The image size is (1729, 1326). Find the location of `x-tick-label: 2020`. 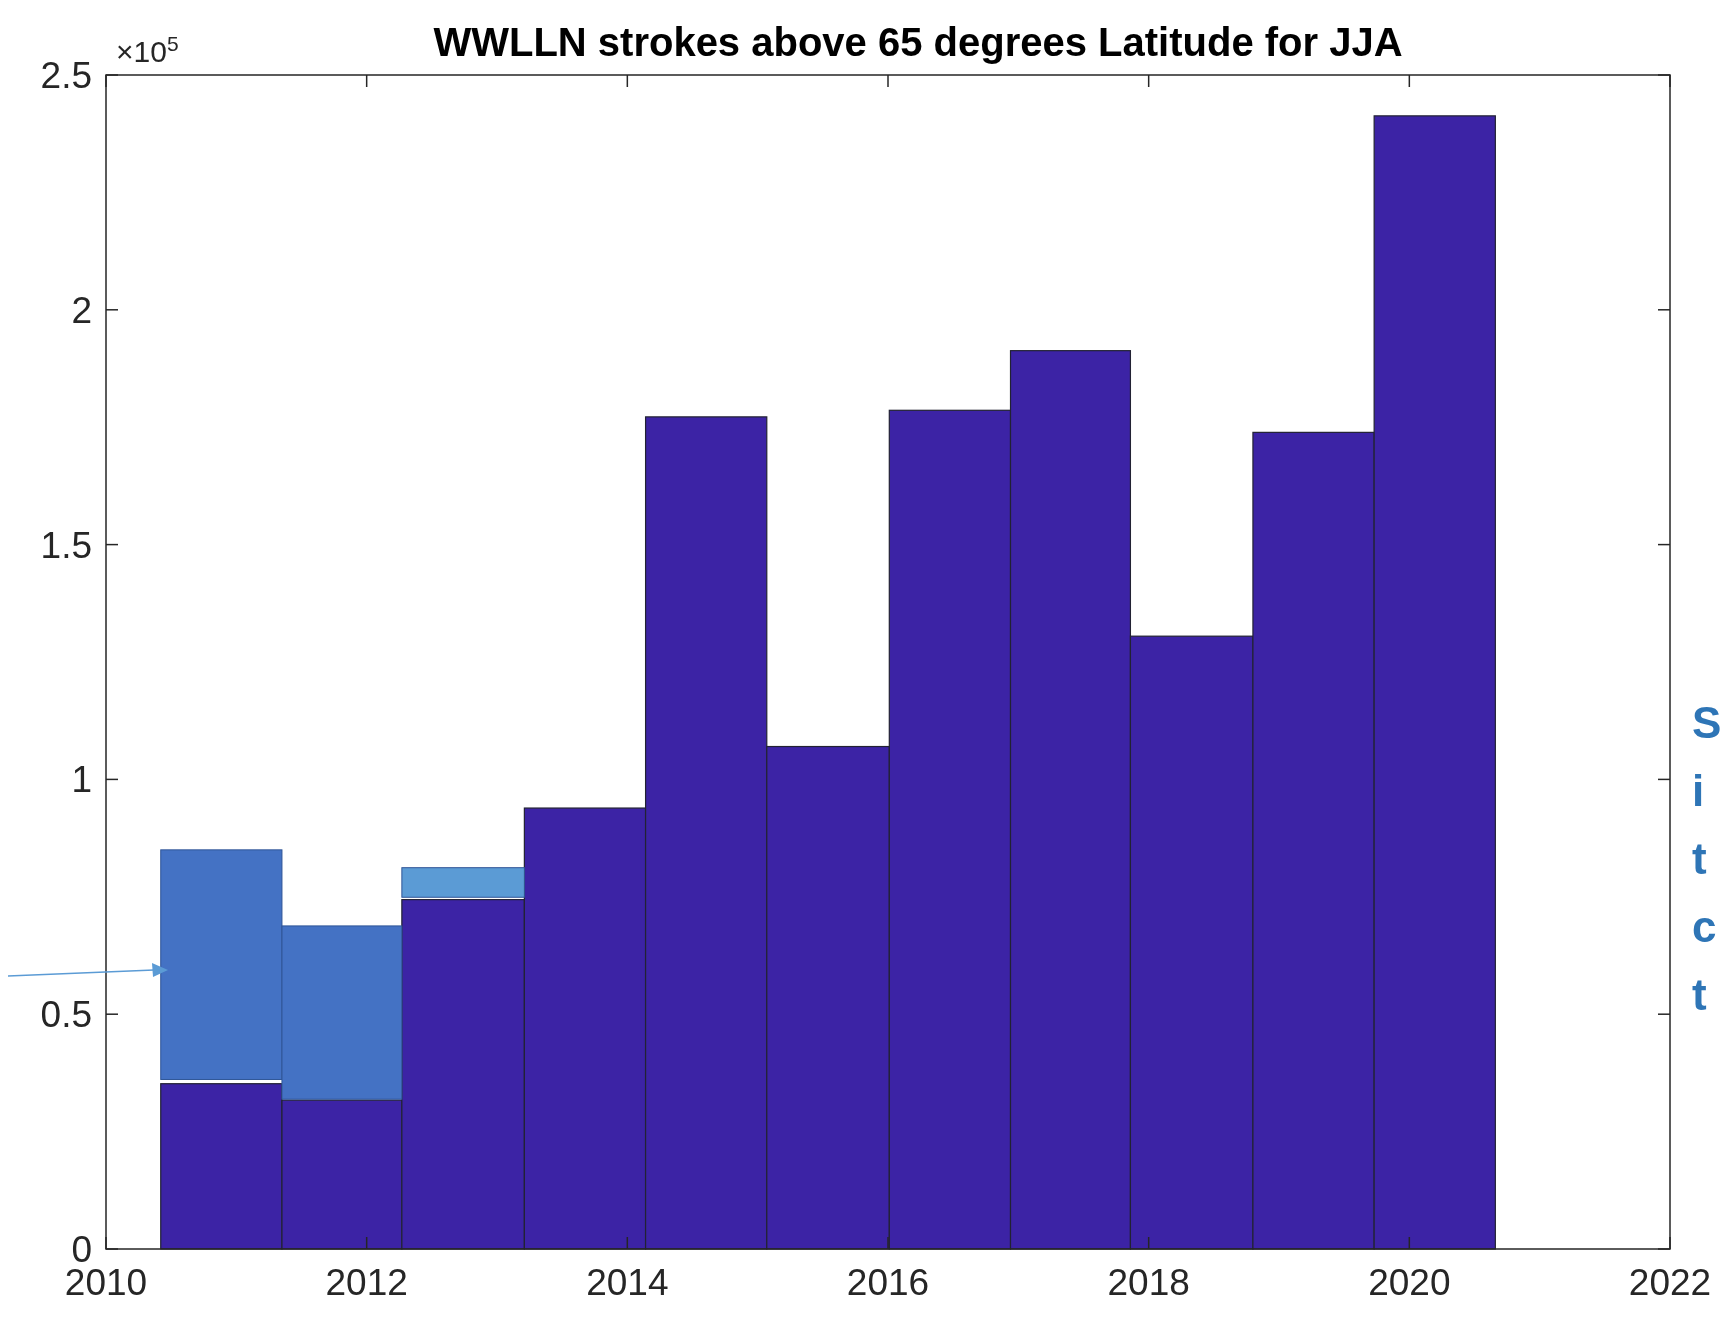

x-tick-label: 2020 is located at coordinates (1409, 1282).